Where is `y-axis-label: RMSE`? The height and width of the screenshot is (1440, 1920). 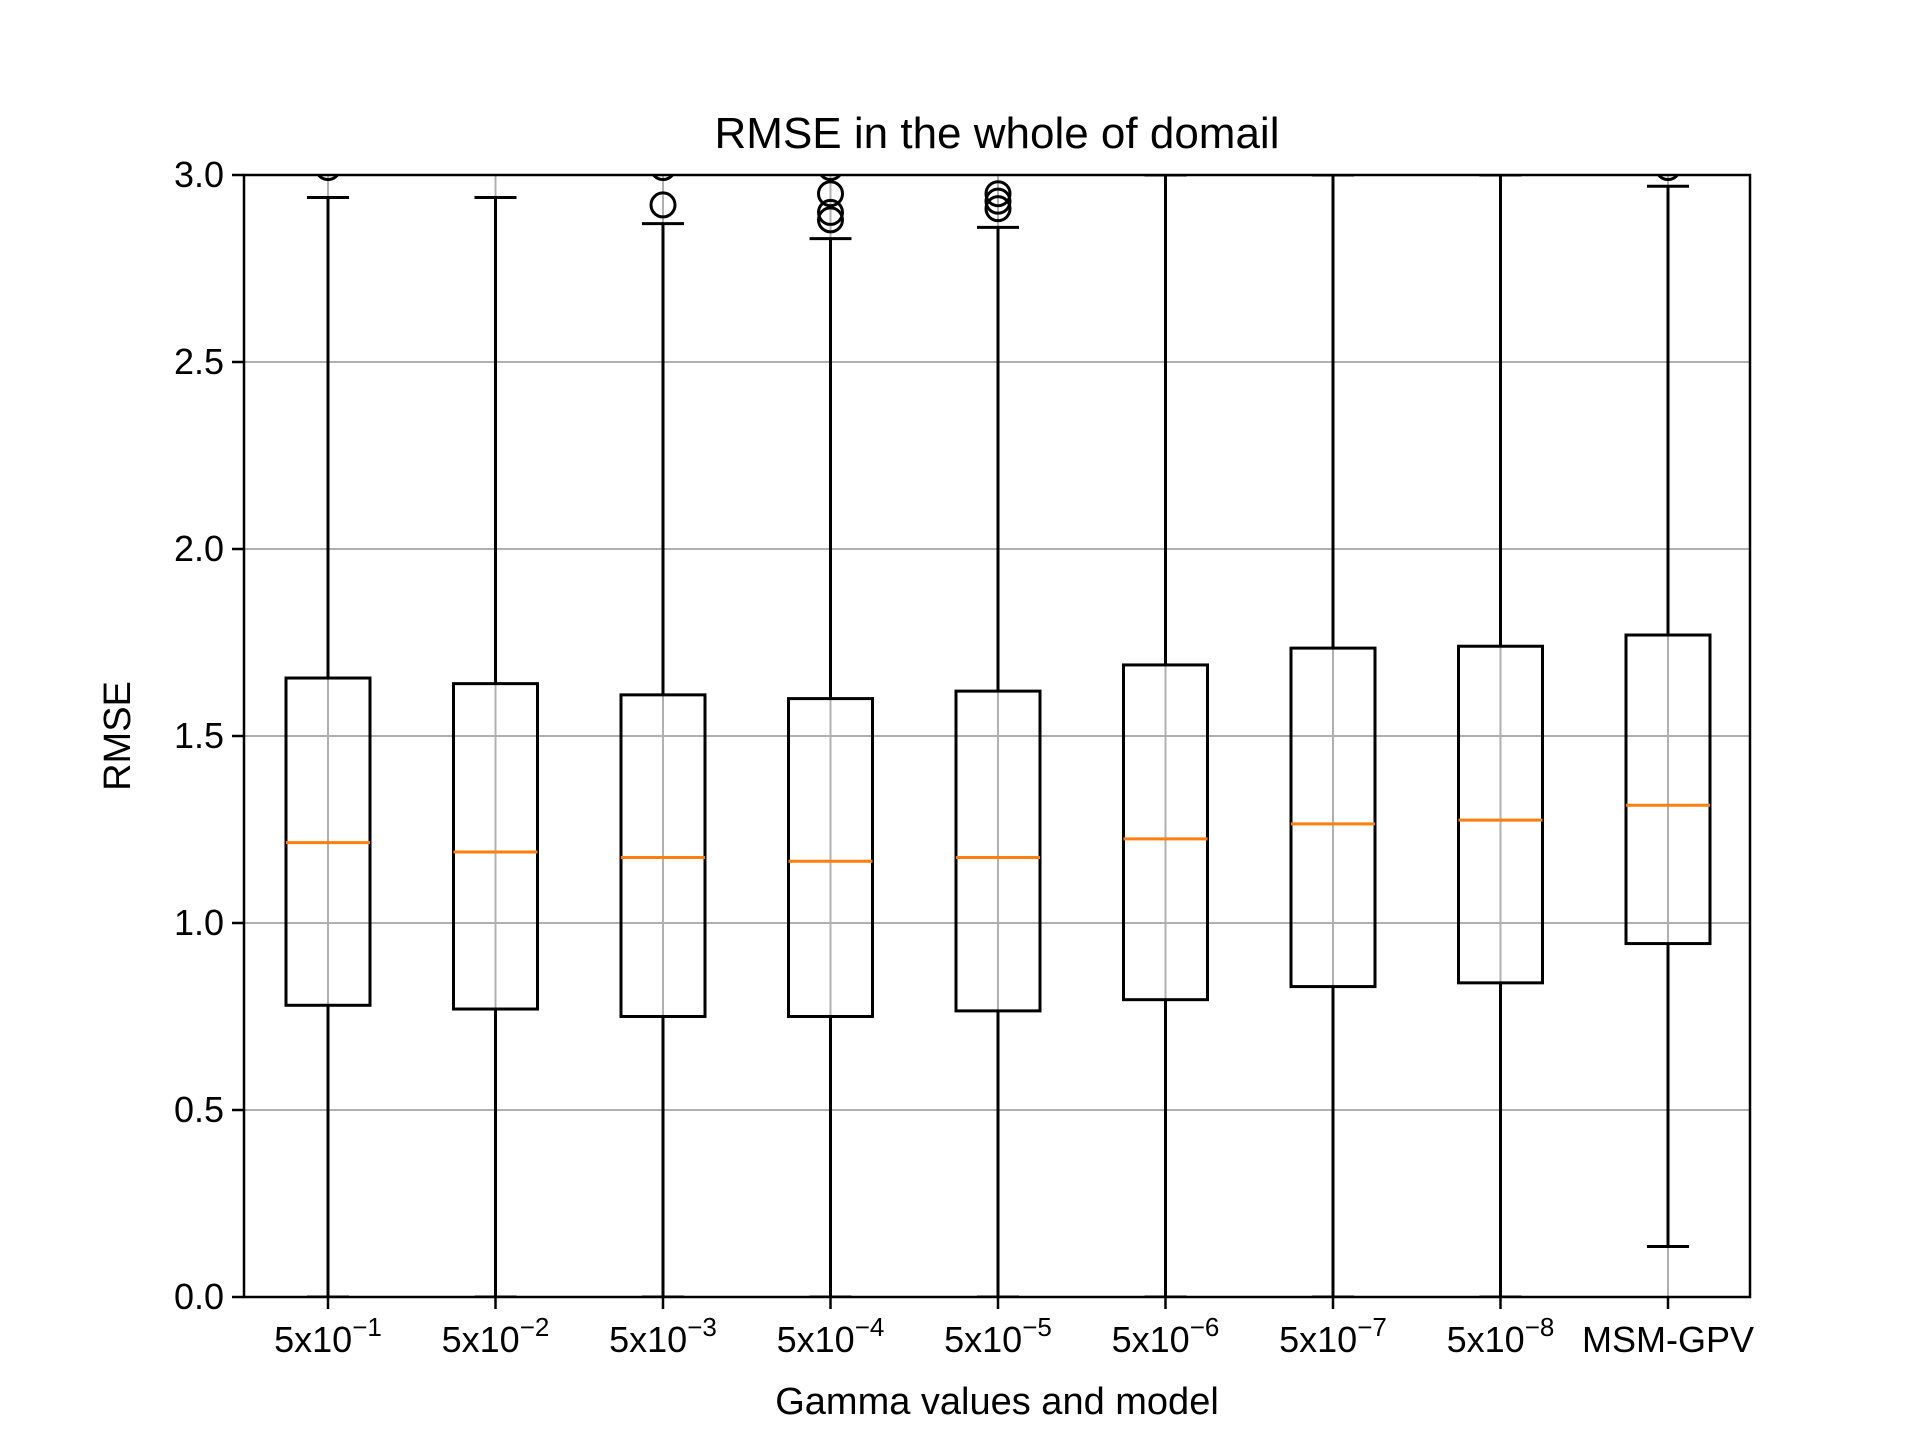
y-axis-label: RMSE is located at coordinates (118, 736).